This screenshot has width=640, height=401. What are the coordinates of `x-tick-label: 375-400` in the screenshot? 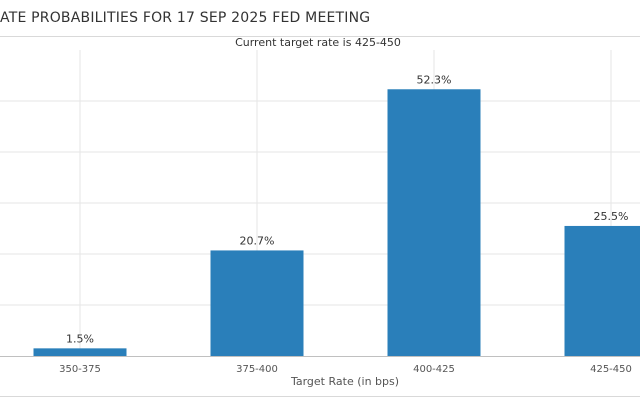 It's located at (257, 369).